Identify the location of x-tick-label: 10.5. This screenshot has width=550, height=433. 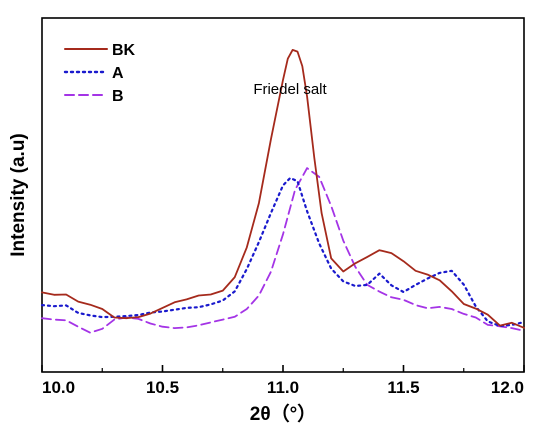
(162, 387).